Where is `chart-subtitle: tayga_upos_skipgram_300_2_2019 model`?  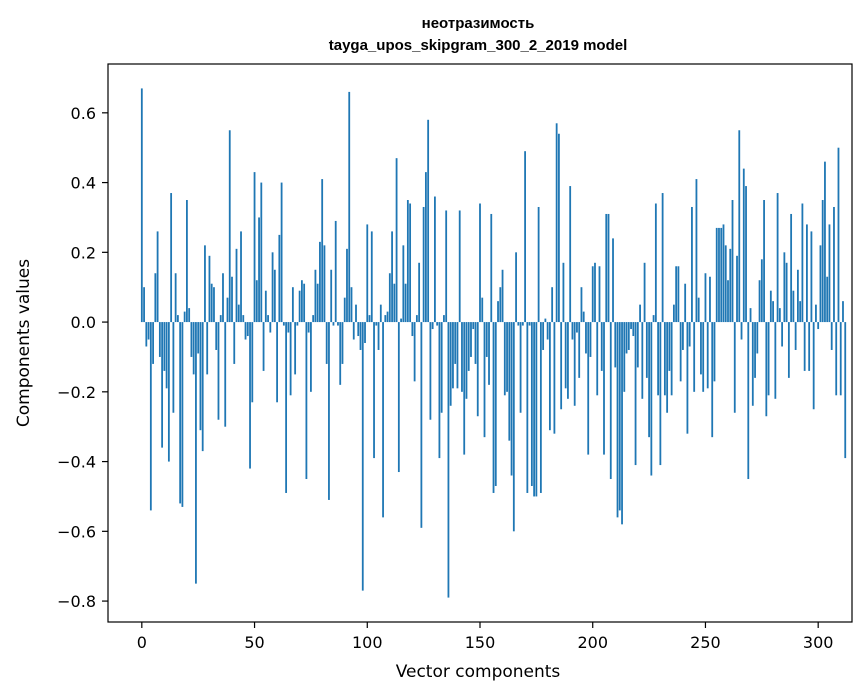
chart-subtitle: tayga_upos_skipgram_300_2_2019 model is located at coordinates (478, 45).